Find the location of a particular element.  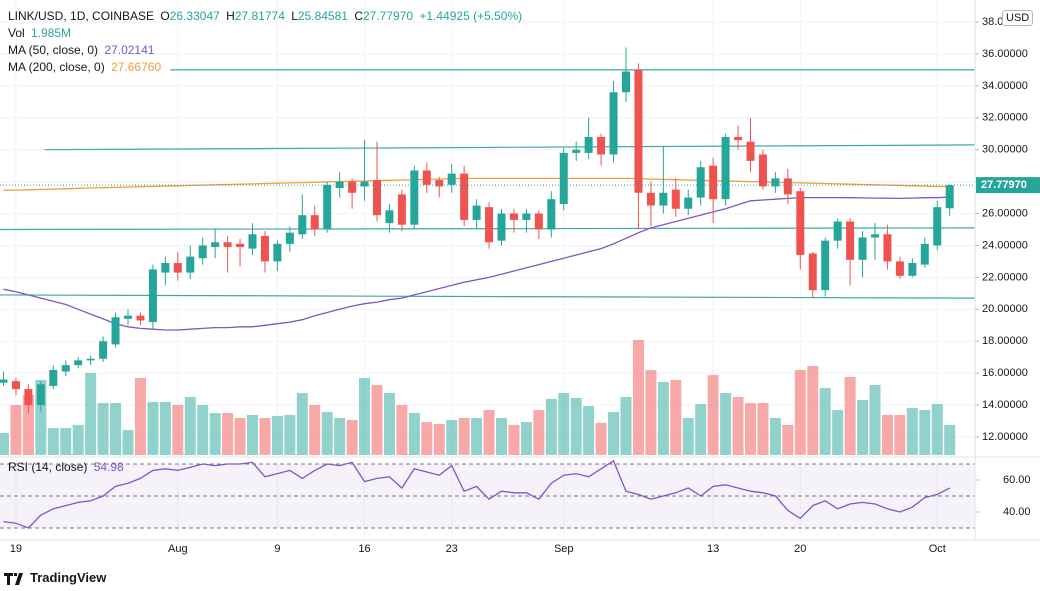

open-label: O is located at coordinates (165, 16).